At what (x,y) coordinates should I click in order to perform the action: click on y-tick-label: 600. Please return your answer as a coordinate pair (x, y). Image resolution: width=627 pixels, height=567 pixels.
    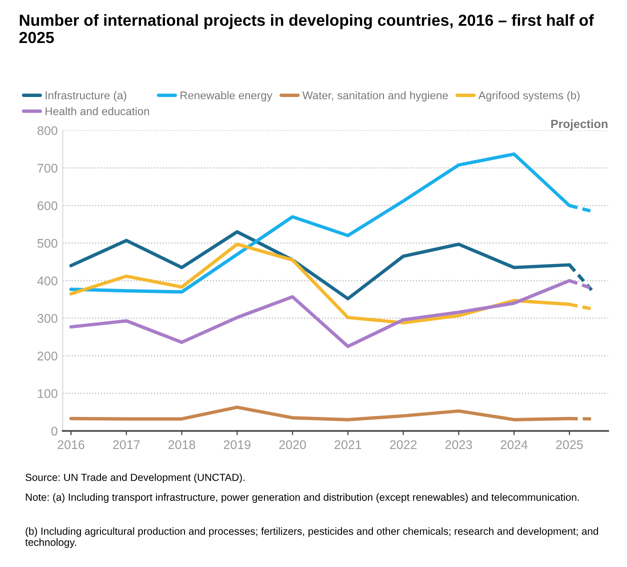
    Looking at the image, I should click on (48, 205).